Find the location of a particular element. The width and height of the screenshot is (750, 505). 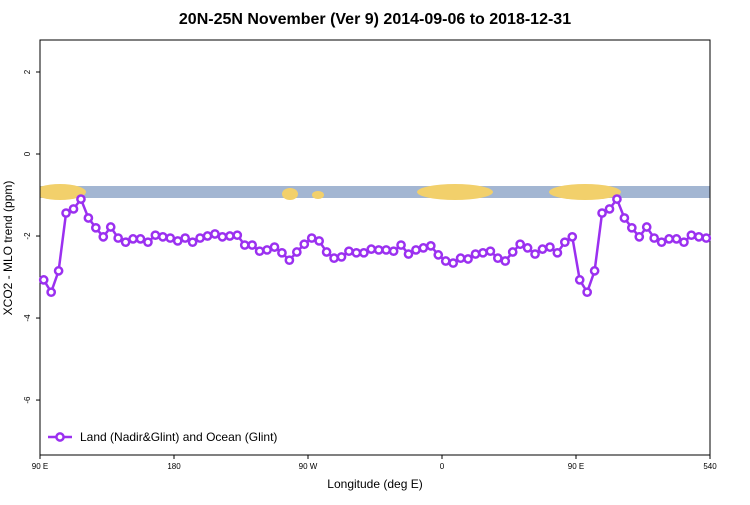

y-tick-label: -4 is located at coordinates (27, 318).